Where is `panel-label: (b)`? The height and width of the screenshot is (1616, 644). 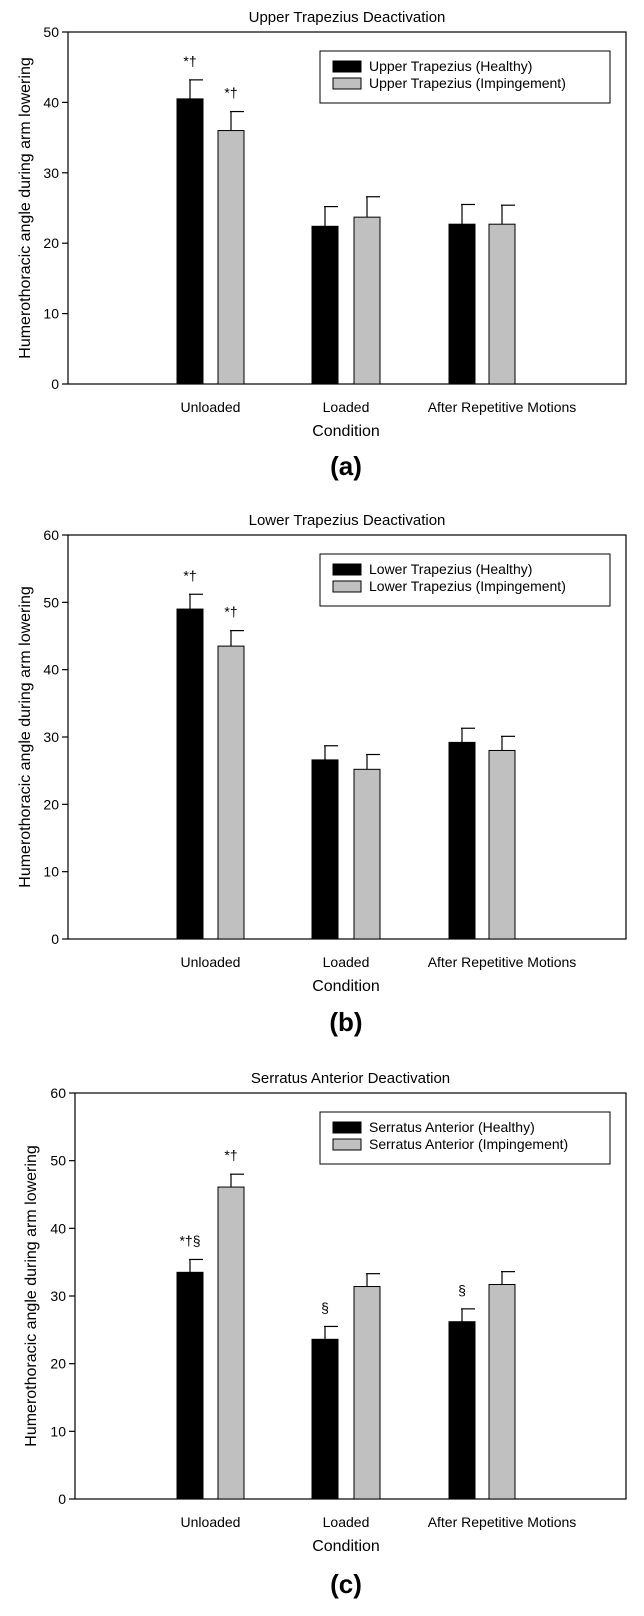 panel-label: (b) is located at coordinates (345, 1022).